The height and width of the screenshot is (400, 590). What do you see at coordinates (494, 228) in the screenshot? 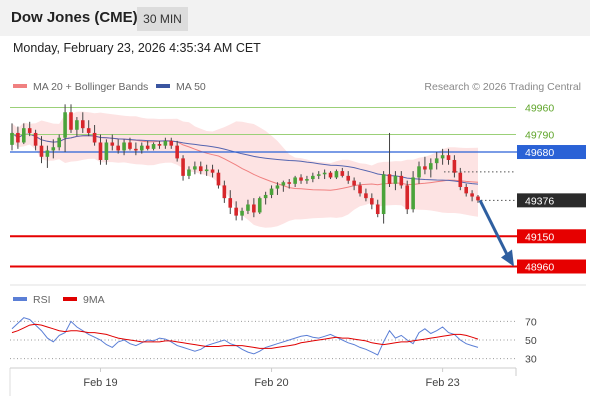
I see `forecast-arrow-shaft` at bounding box center [494, 228].